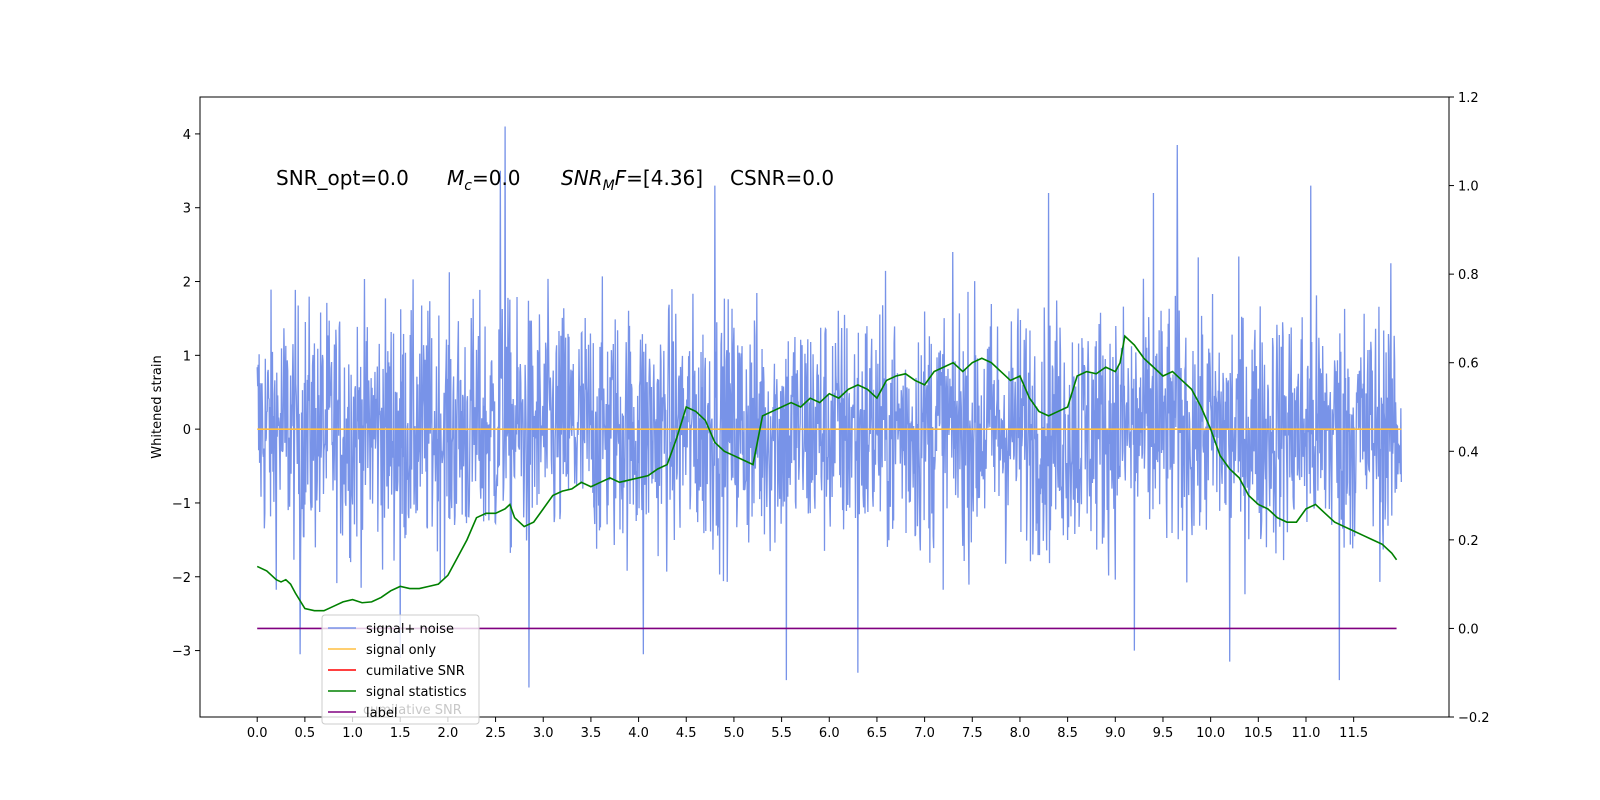 This screenshot has width=1600, height=800. I want to click on legend-label-signal-noise: signal+ noise, so click(410, 629).